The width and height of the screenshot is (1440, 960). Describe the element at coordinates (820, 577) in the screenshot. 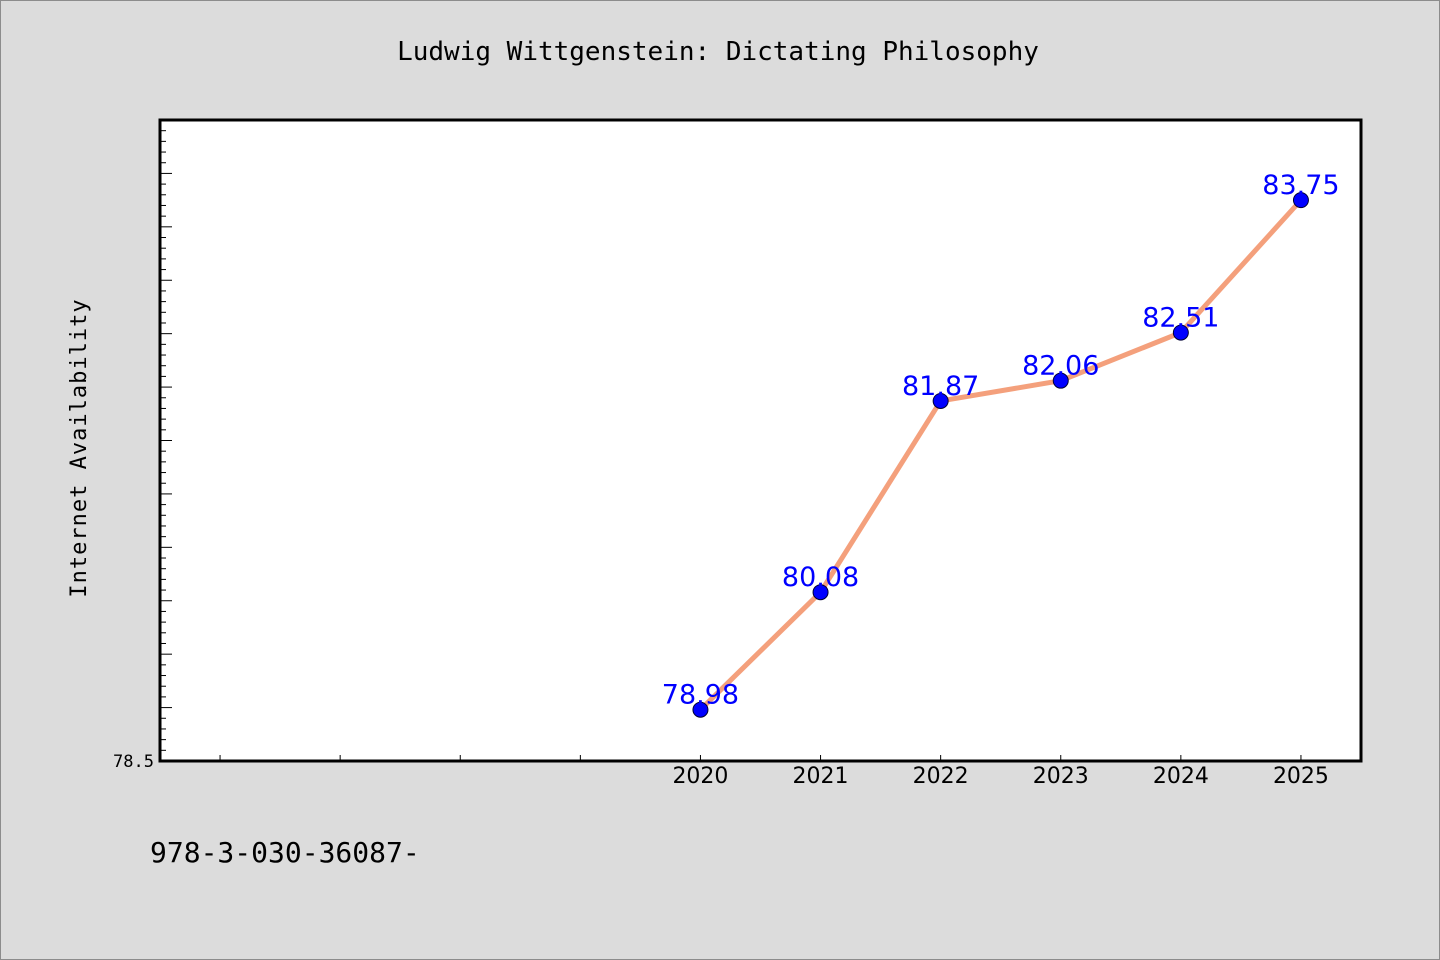

I see `data-label: 80.08` at that location.